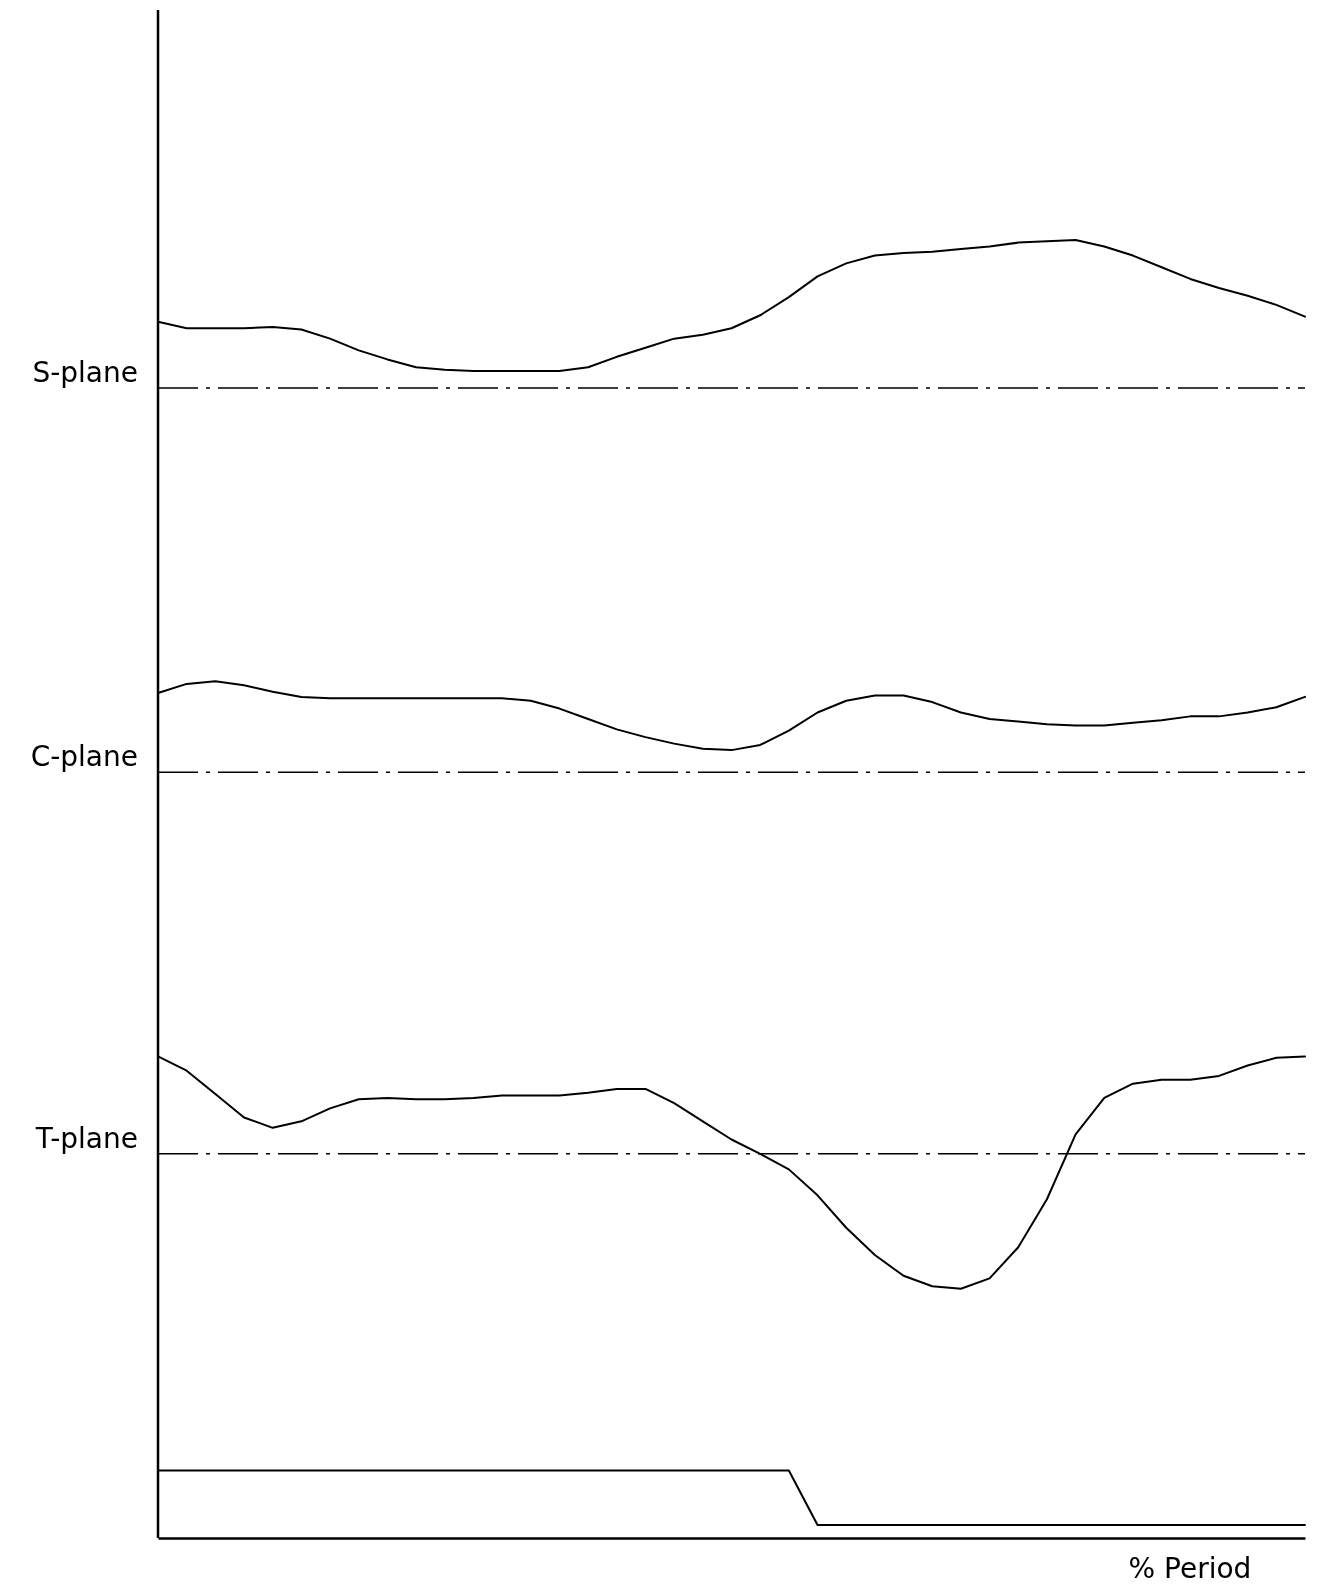 This screenshot has width=1322, height=1587. I want to click on x-axis-title: % Period, so click(1190, 1568).